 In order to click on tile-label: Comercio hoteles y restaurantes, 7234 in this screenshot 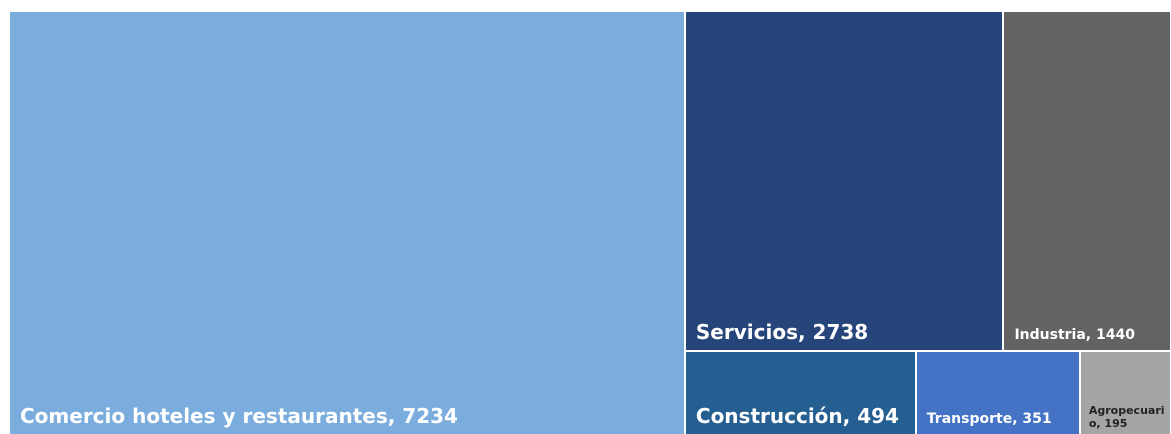, I will do `click(239, 416)`.